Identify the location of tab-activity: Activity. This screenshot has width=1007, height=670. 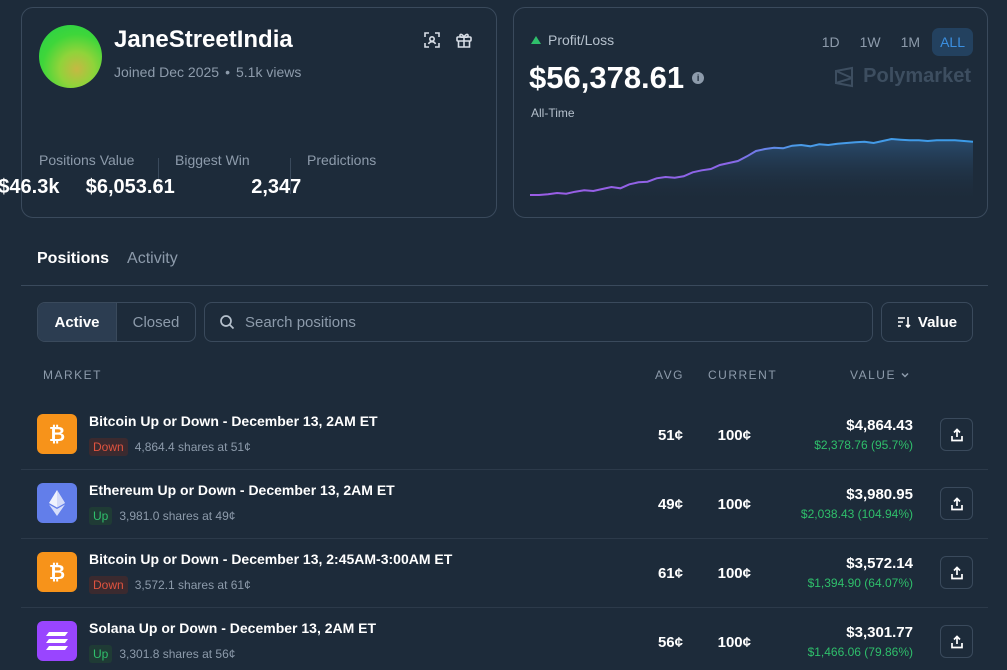
(152, 258).